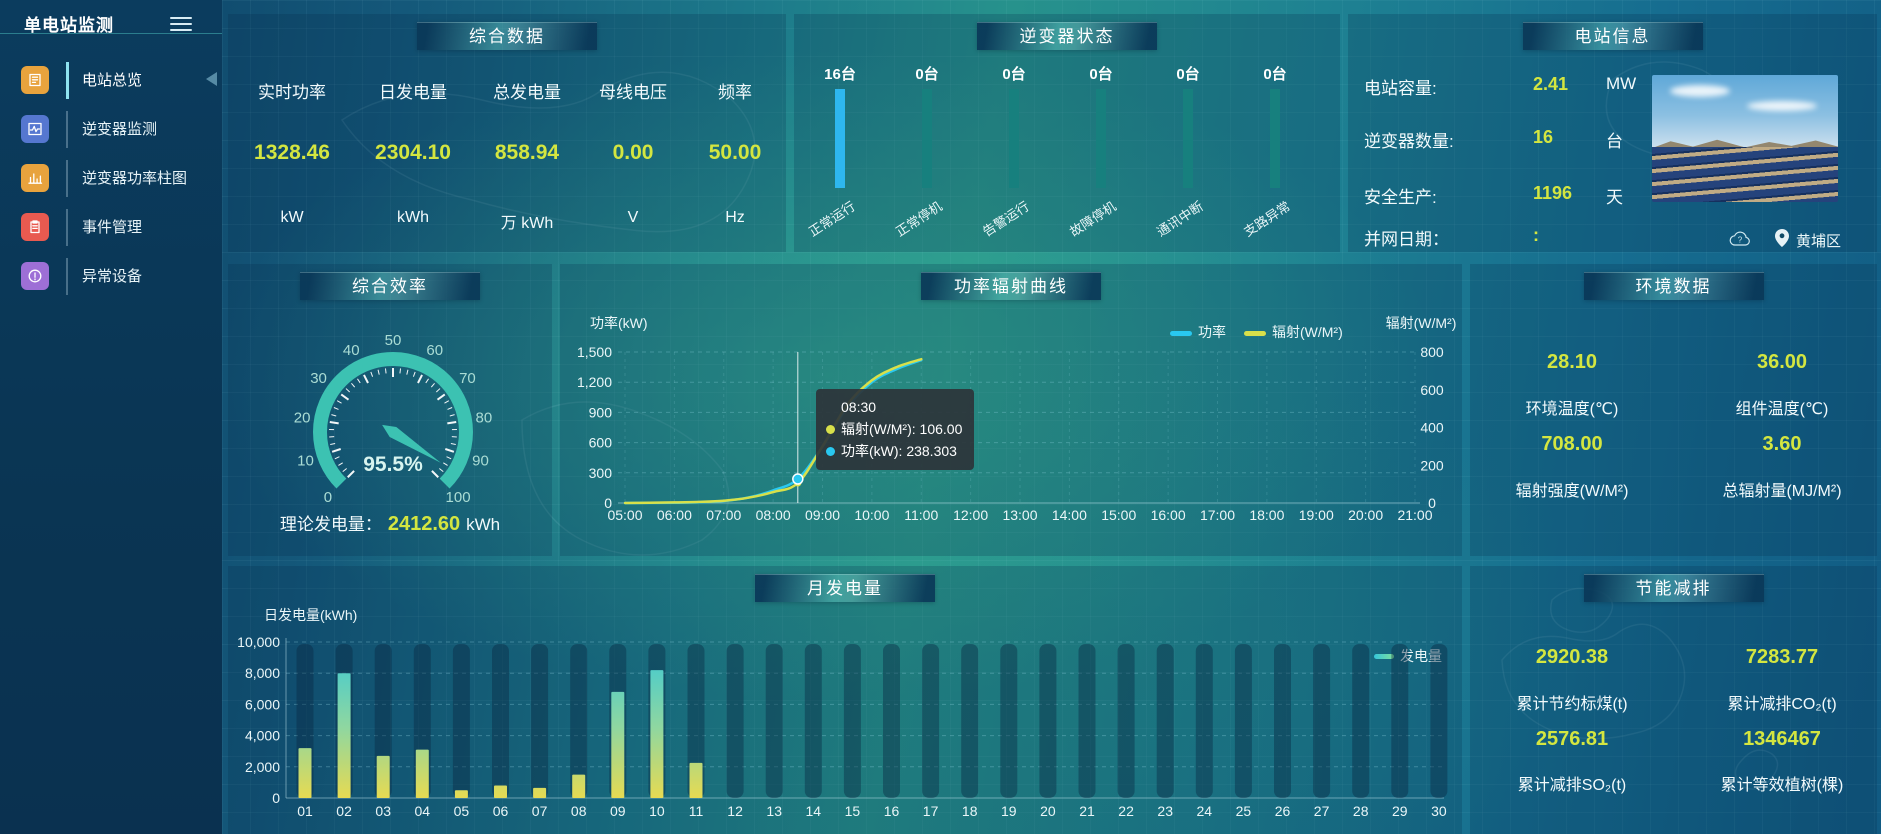  What do you see at coordinates (1212, 332) in the screenshot?
I see `legend-label: 功率` at bounding box center [1212, 332].